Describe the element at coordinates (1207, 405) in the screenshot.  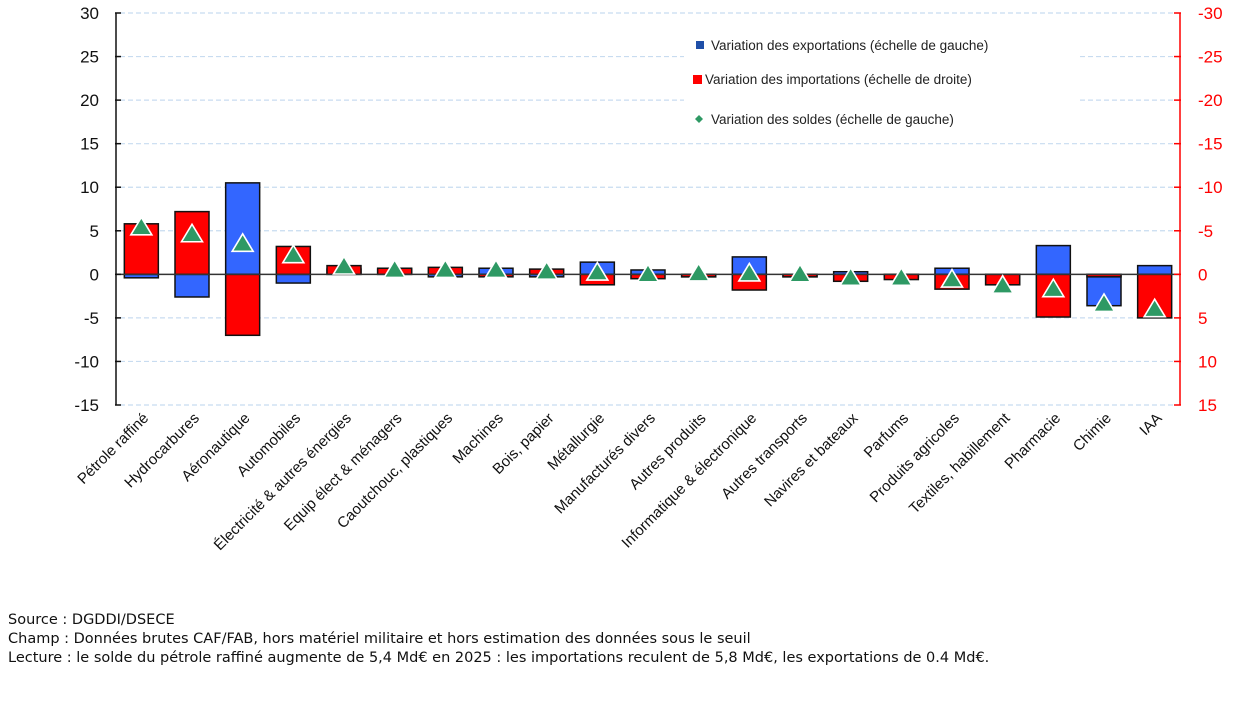
I see `right-tick-label: 15` at that location.